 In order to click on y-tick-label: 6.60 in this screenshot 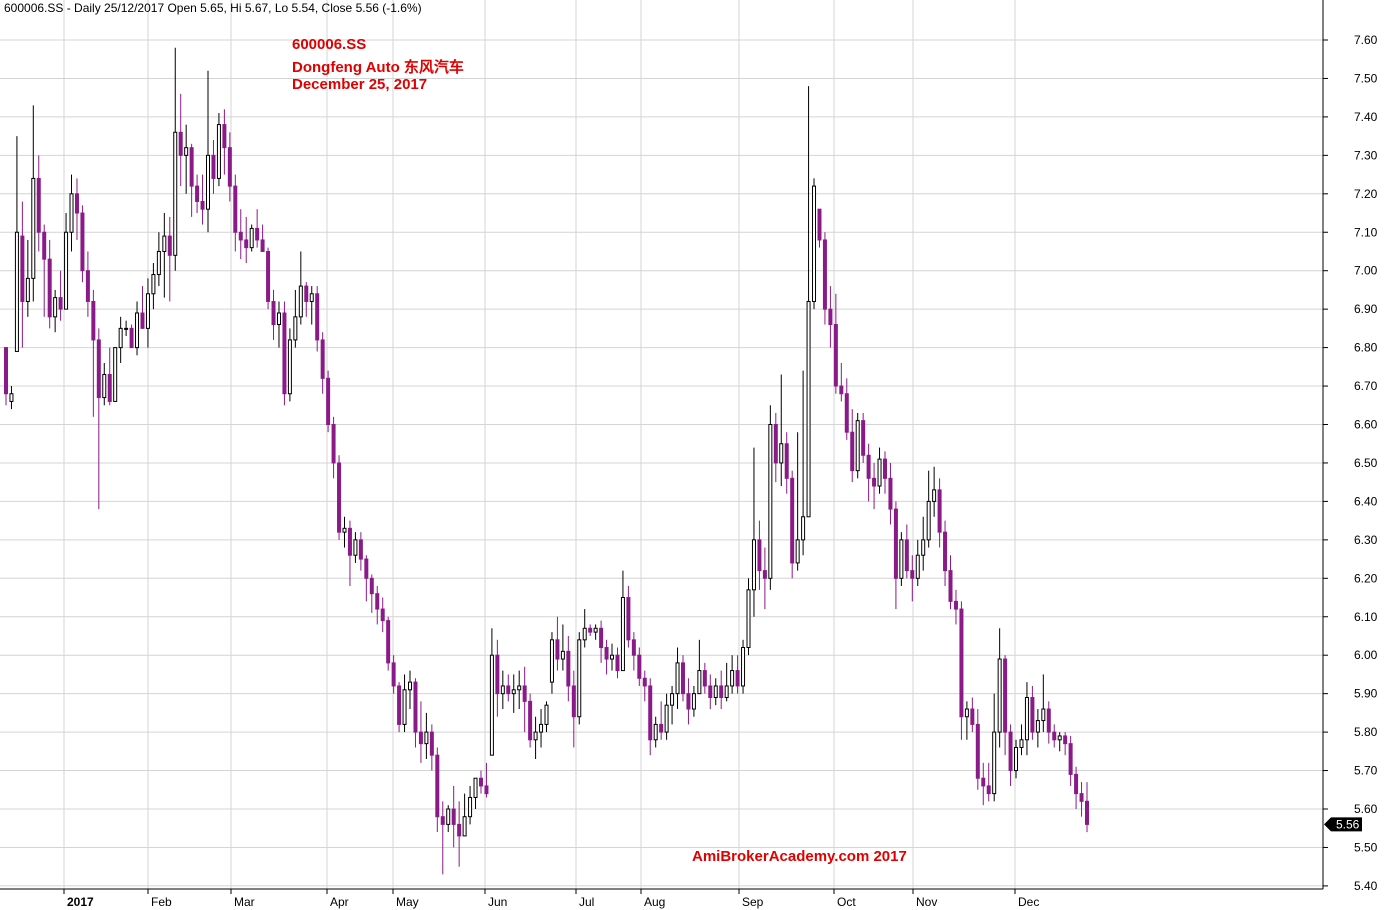, I will do `click(1366, 425)`.